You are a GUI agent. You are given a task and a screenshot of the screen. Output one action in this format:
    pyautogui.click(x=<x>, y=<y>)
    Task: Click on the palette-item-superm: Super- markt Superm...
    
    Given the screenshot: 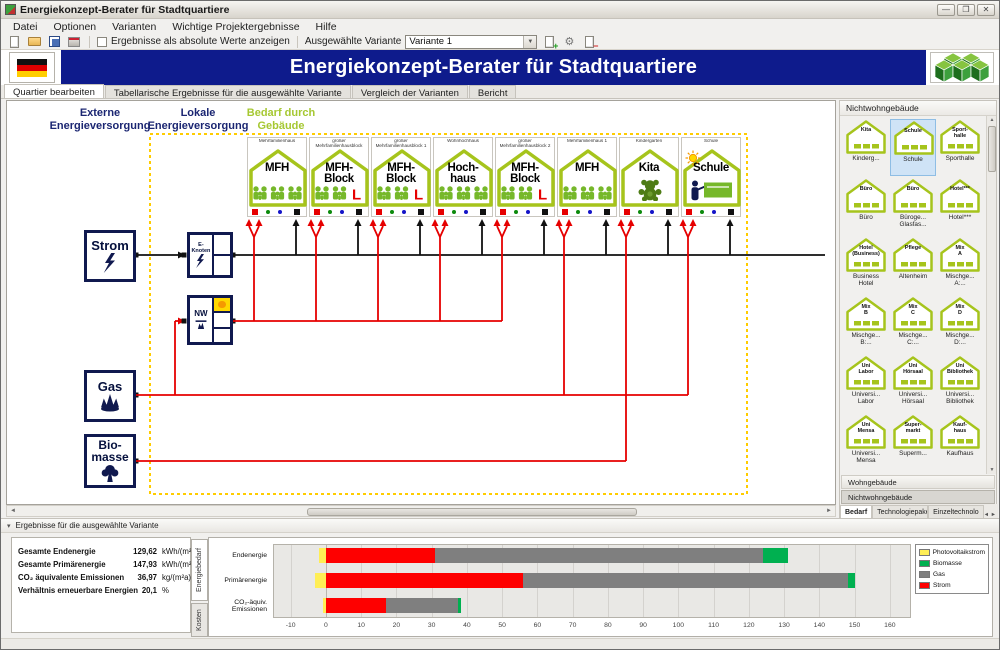 What is the action you would take?
    pyautogui.click(x=913, y=442)
    